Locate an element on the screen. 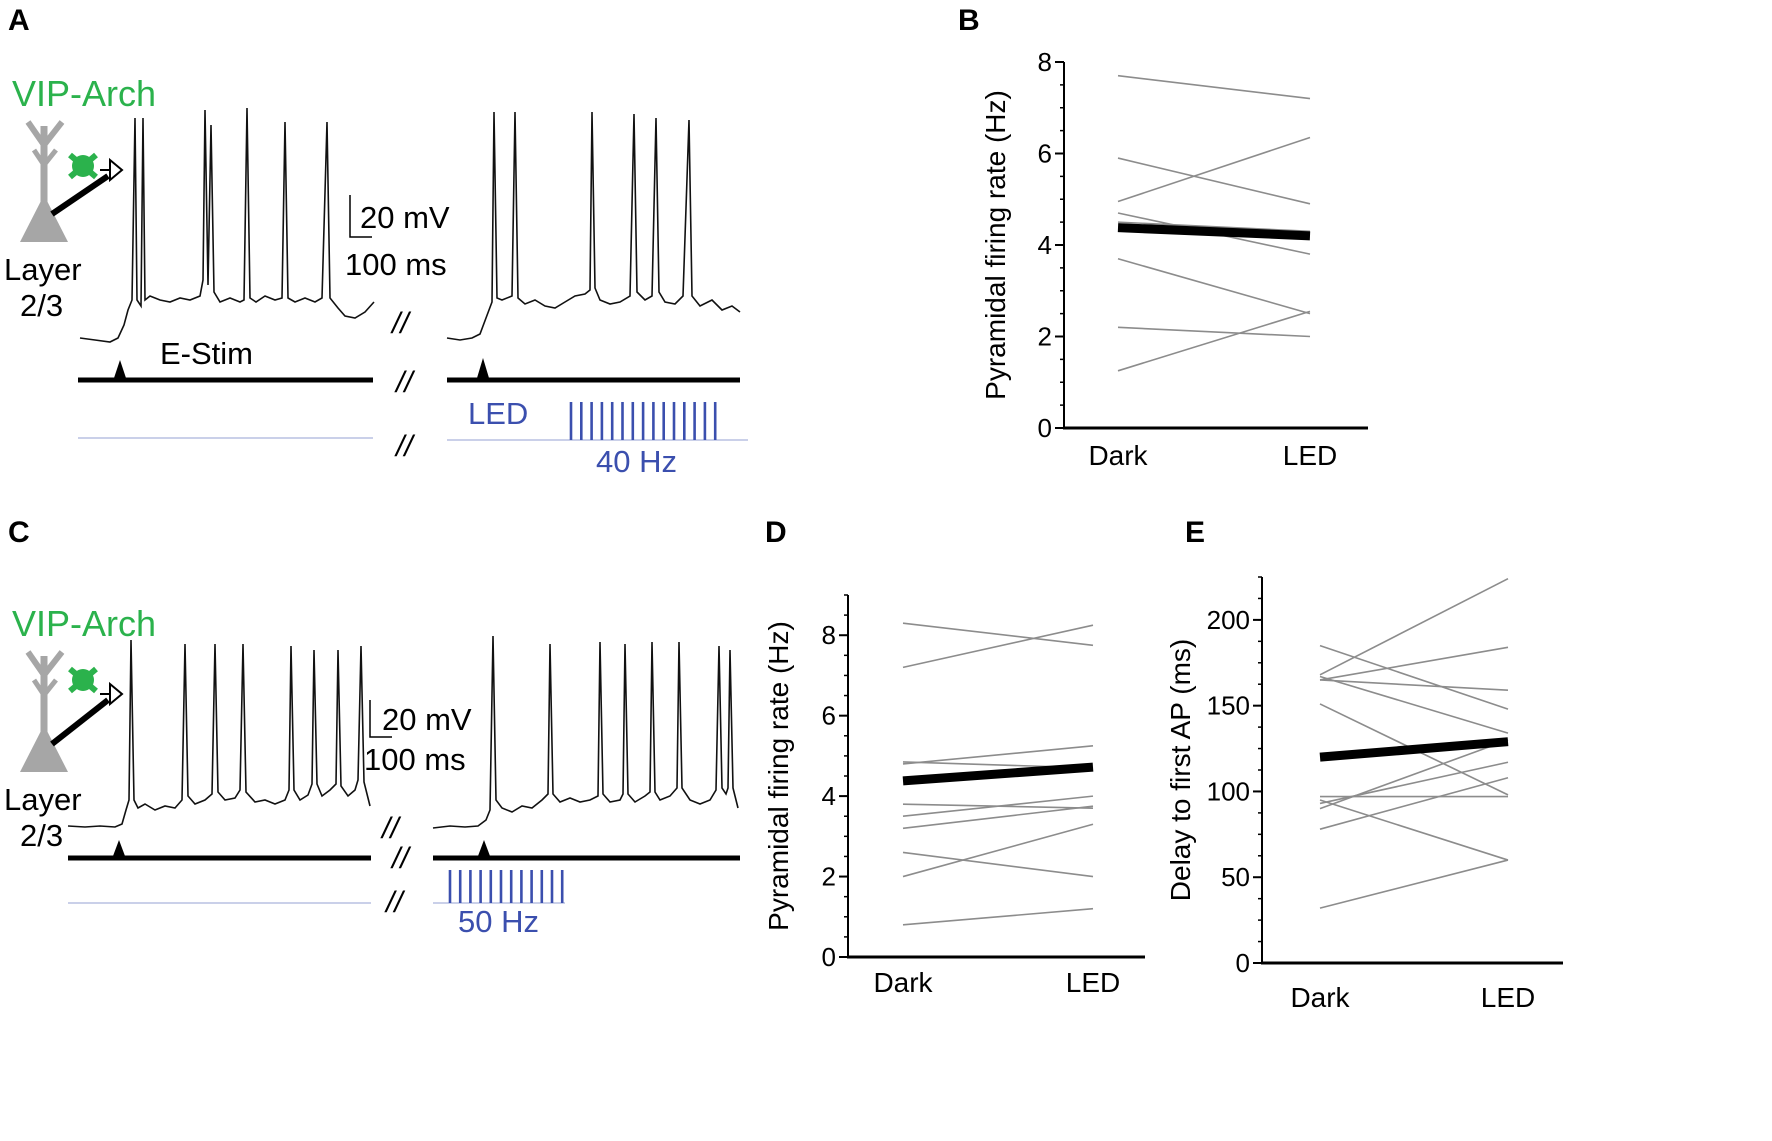 This screenshot has width=1772, height=1141. panel-c-break-mark-led: // is located at coordinates (394, 902).